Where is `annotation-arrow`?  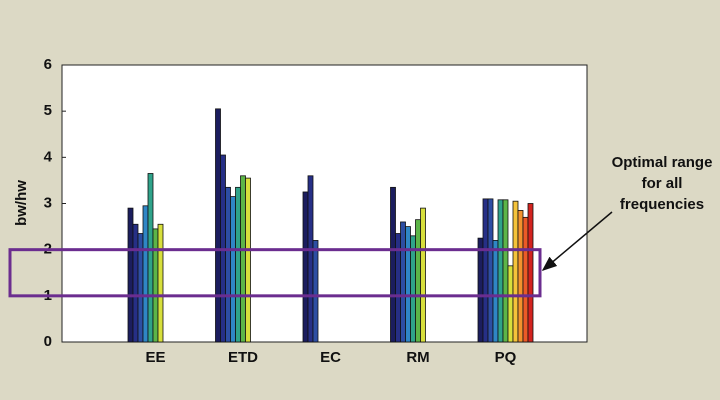 annotation-arrow is located at coordinates (577, 241).